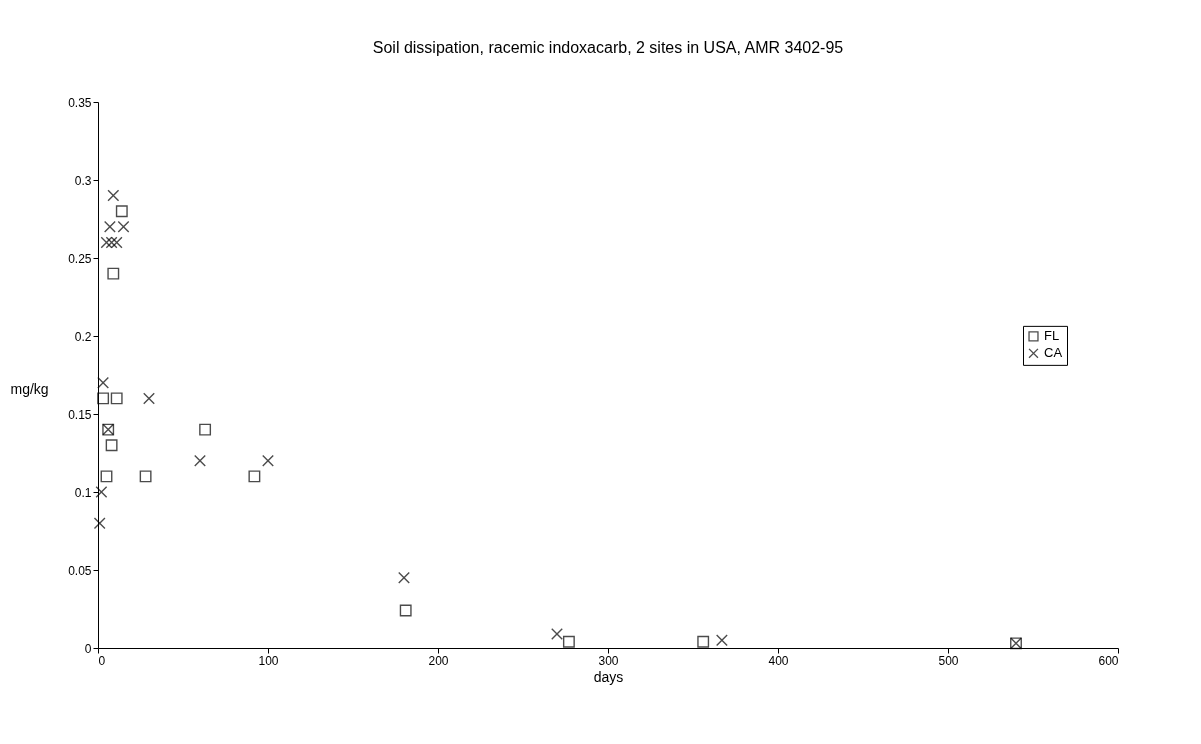 The image size is (1201, 744). What do you see at coordinates (88, 648) in the screenshot?
I see `y-tick-label: 0` at bounding box center [88, 648].